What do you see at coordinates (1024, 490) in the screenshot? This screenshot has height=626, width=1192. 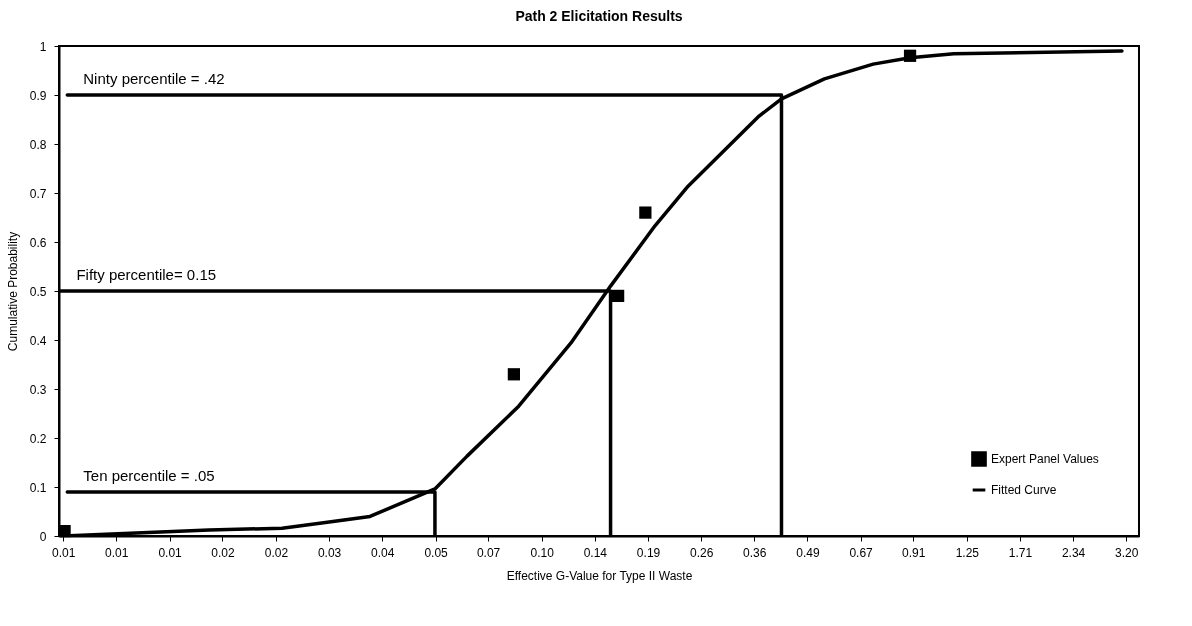 I see `legend-label: Fitted Curve` at bounding box center [1024, 490].